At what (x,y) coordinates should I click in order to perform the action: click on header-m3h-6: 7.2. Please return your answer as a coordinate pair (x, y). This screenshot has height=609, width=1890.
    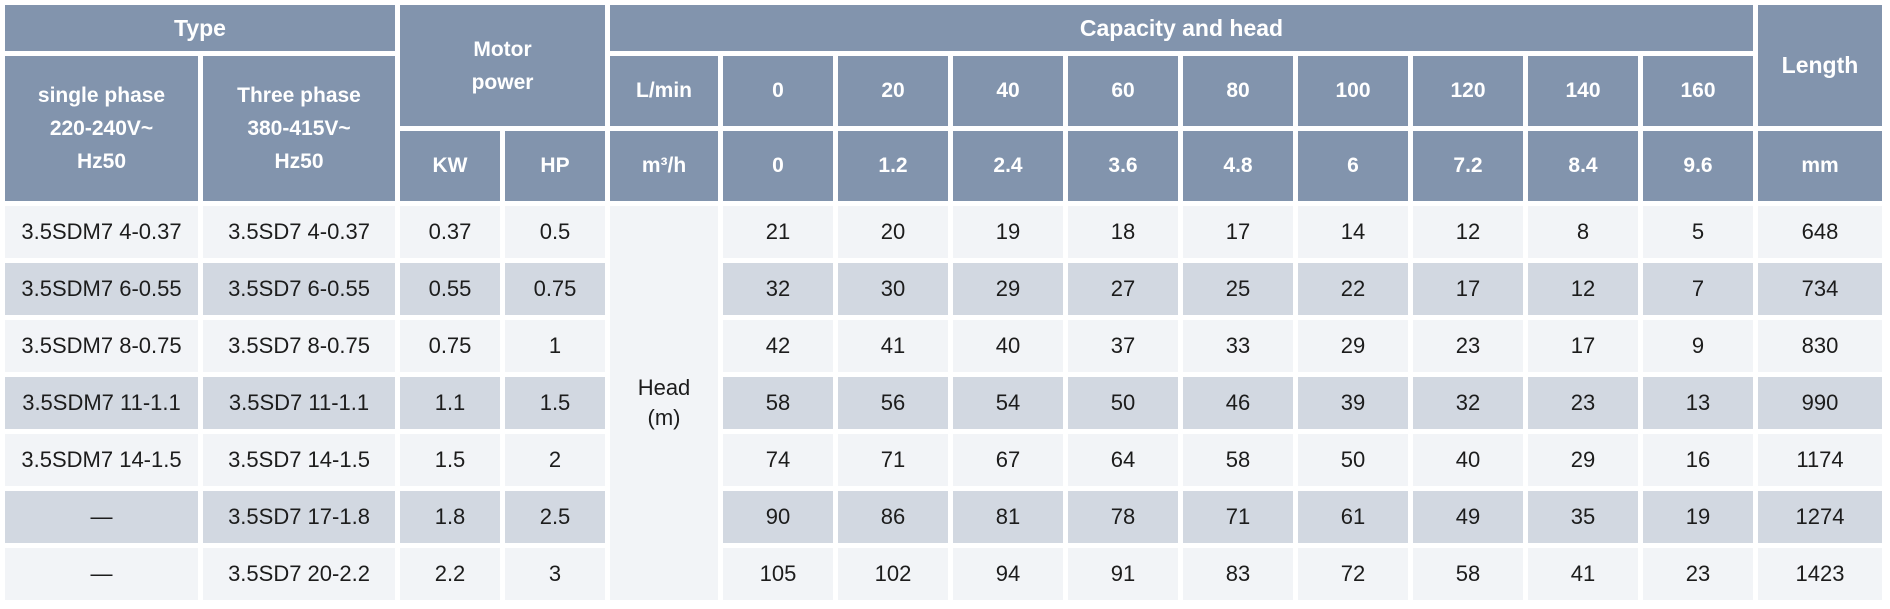
    Looking at the image, I should click on (1468, 166).